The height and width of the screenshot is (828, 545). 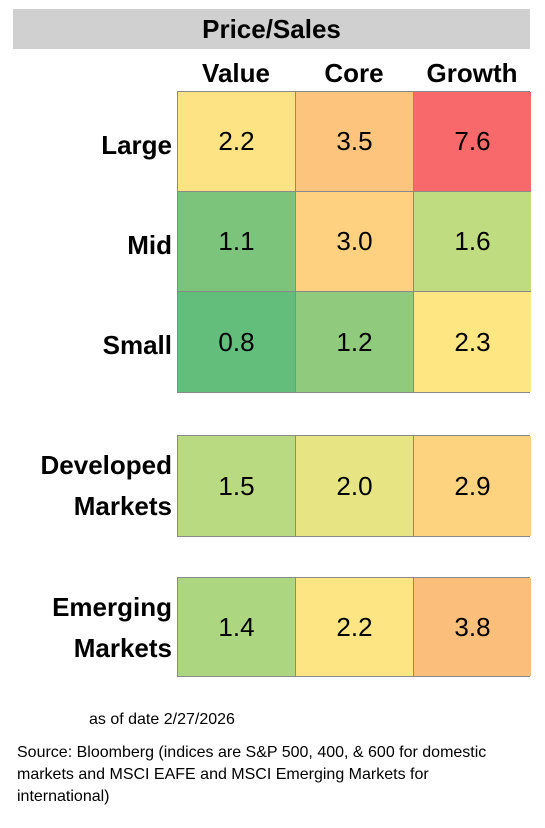 What do you see at coordinates (199, 719) in the screenshot?
I see `as-of-value: 2/27/2026` at bounding box center [199, 719].